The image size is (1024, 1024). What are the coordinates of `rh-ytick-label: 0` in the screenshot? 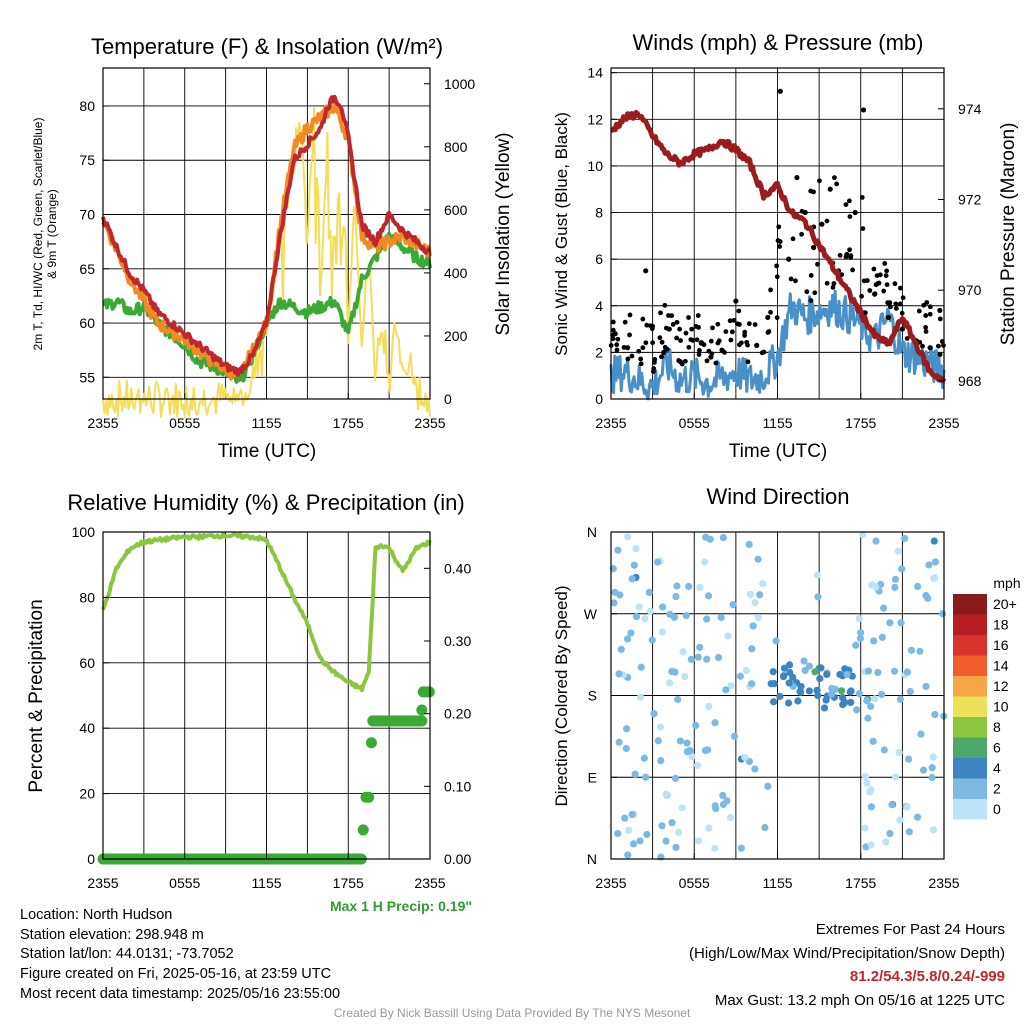 It's located at (91, 859).